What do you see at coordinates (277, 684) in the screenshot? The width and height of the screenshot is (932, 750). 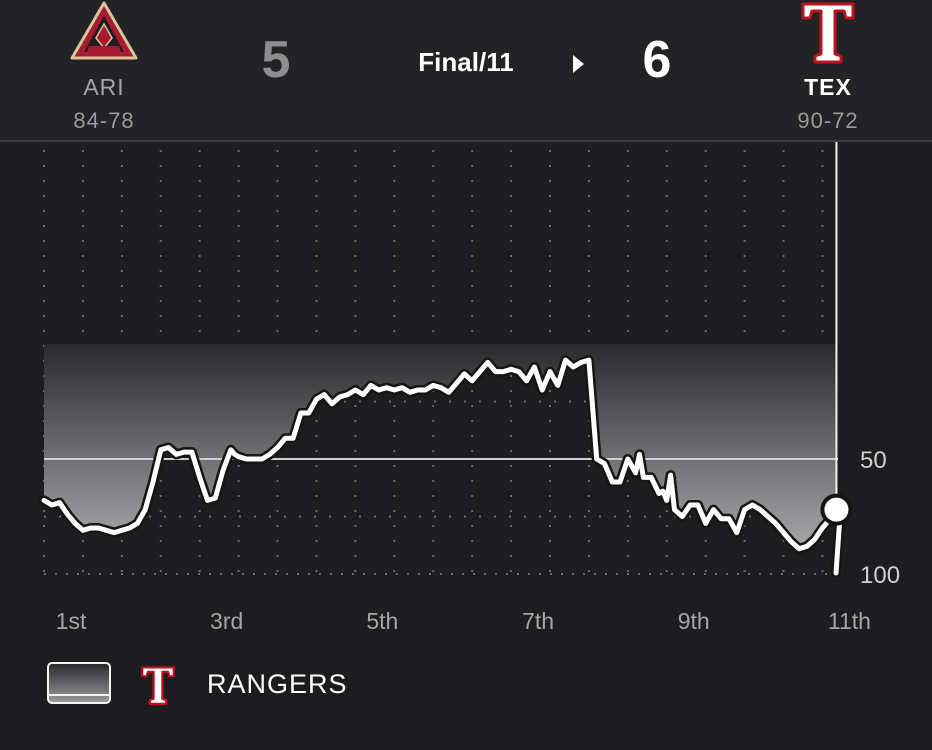 I see `legend-team-label: RANGERS` at bounding box center [277, 684].